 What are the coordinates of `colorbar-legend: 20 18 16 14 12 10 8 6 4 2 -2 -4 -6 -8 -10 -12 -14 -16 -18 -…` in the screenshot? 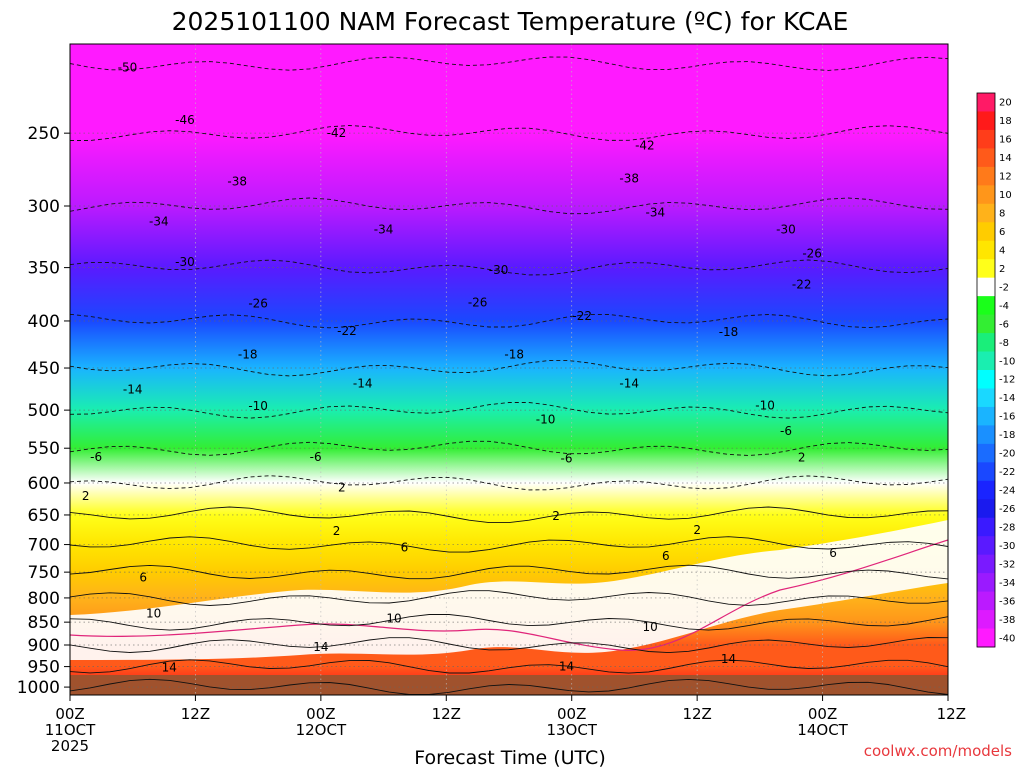 It's located at (995, 370).